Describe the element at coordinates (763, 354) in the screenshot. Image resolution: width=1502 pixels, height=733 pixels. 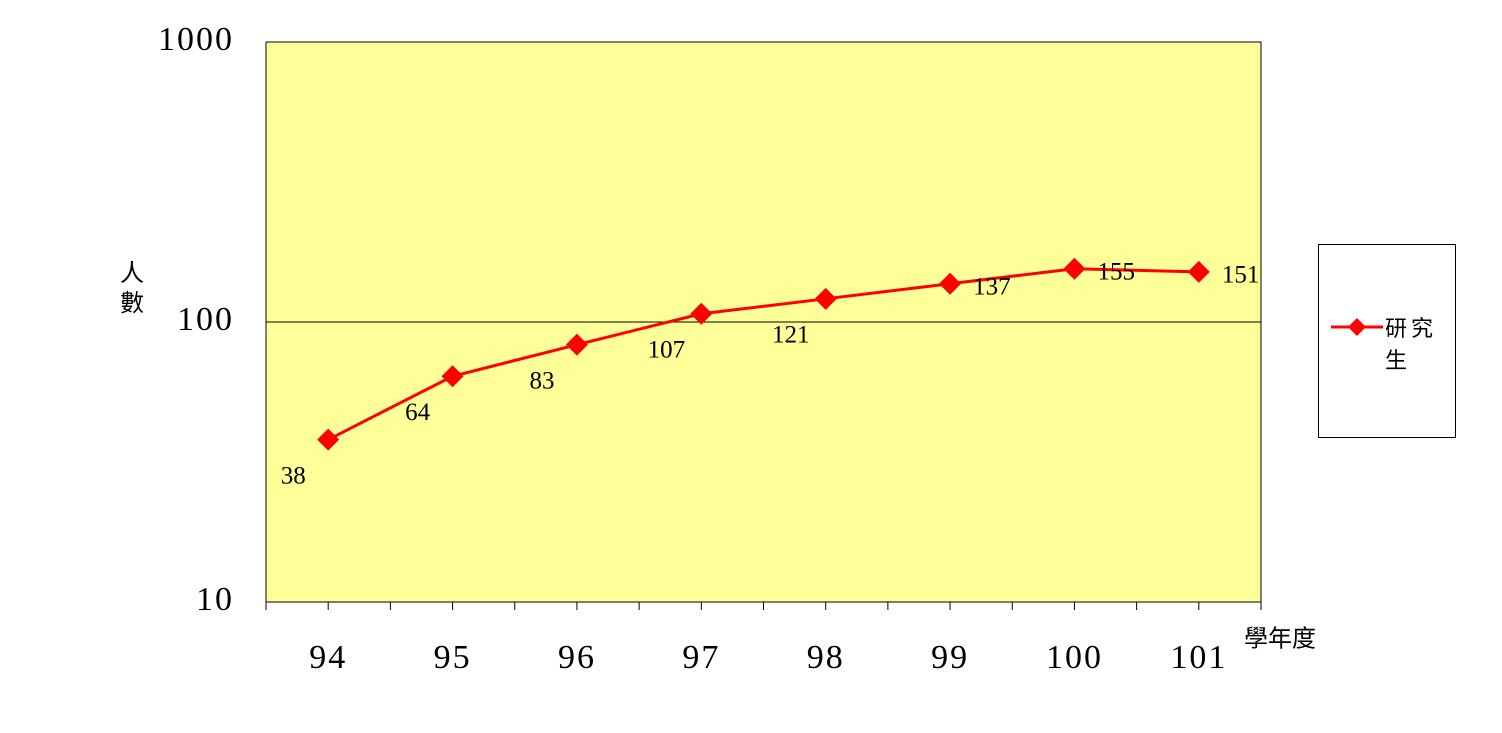
I see `series-line` at that location.